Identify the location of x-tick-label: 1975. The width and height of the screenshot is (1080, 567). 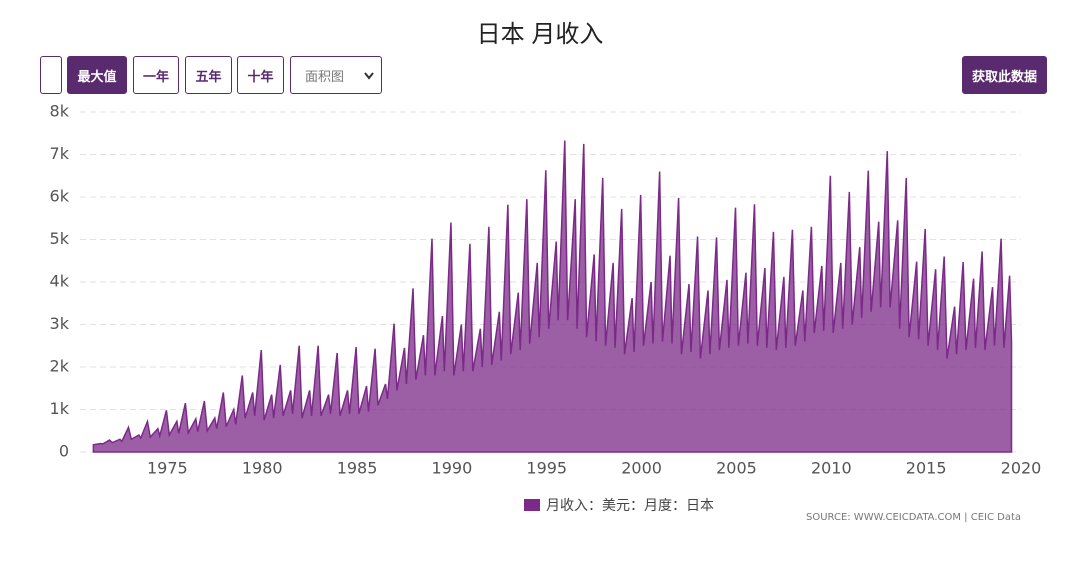
(167, 468).